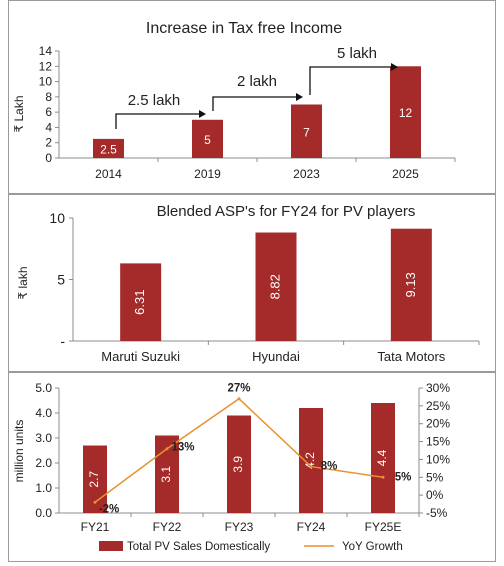  What do you see at coordinates (154, 100) in the screenshot?
I see `annotation-label: 2.5 lakh` at bounding box center [154, 100].